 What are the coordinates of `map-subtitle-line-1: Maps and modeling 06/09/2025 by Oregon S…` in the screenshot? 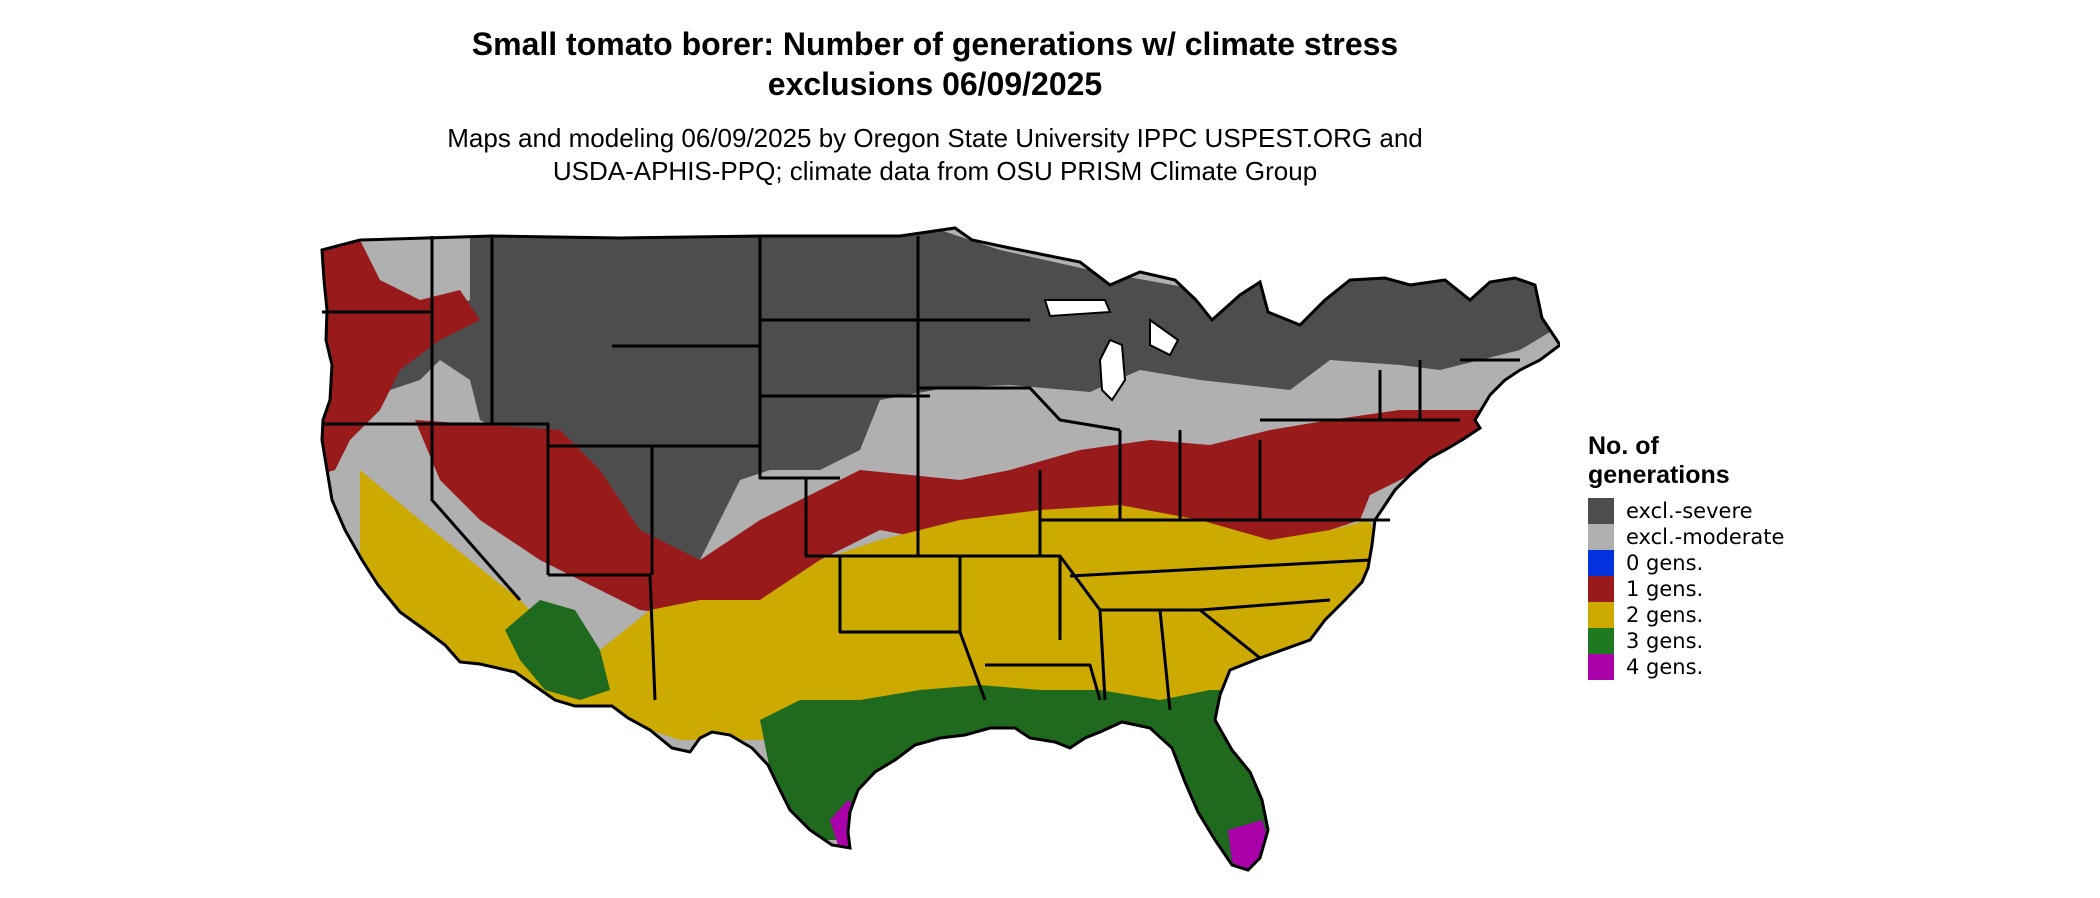 It's located at (935, 138).